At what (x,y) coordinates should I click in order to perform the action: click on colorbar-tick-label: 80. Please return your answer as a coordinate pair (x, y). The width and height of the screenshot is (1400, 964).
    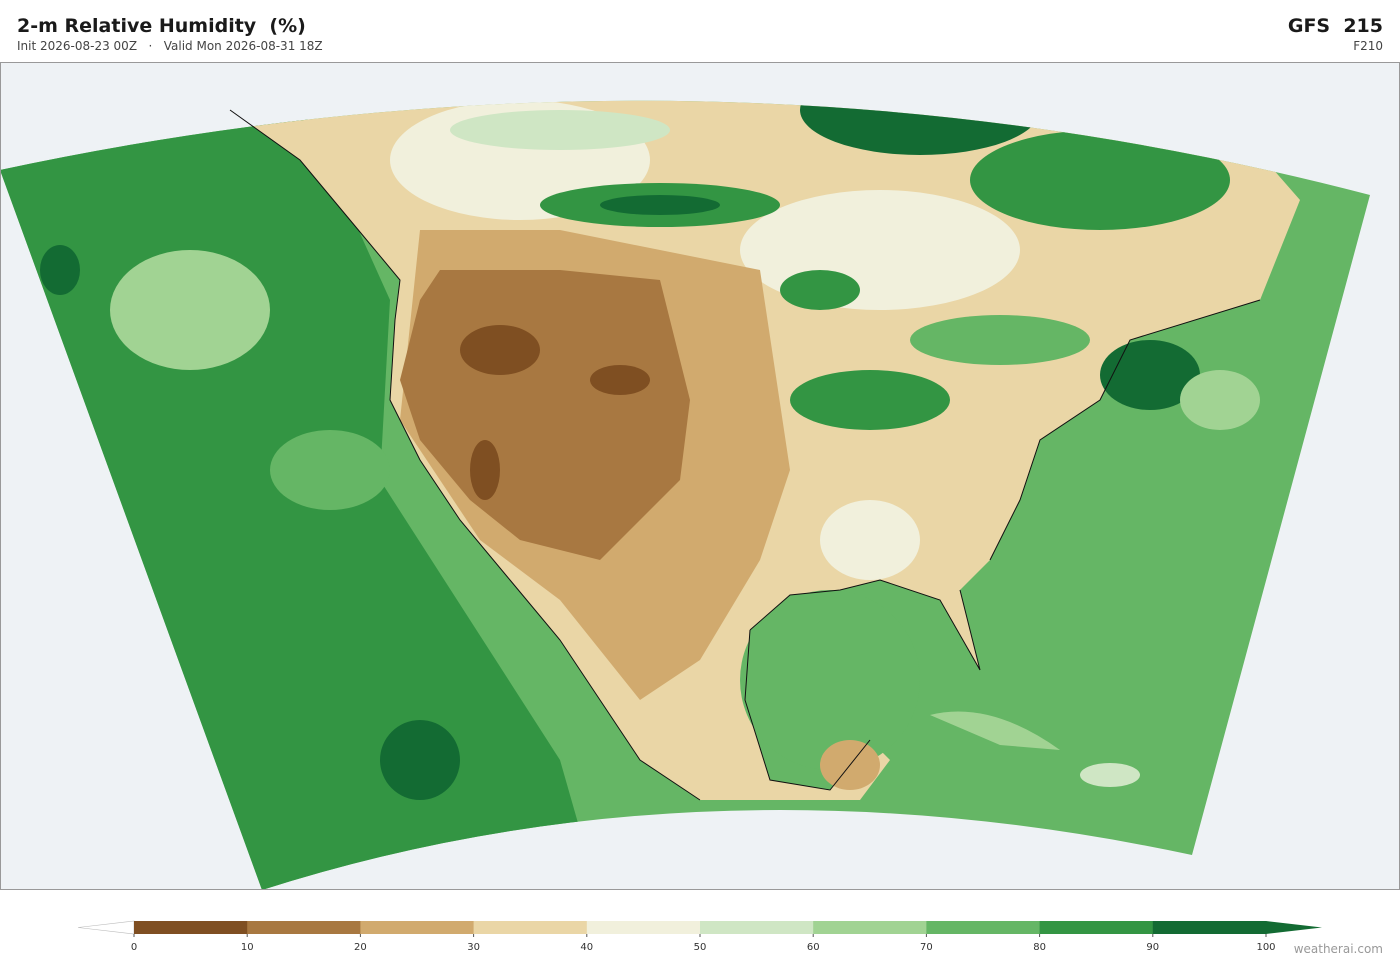
    Looking at the image, I should click on (1039, 947).